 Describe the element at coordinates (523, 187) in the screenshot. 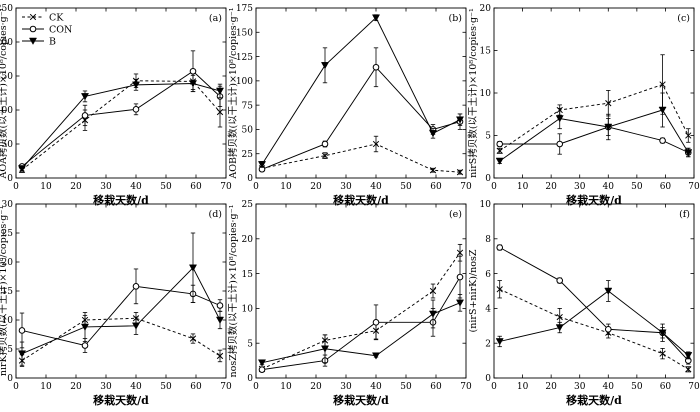

I see `x-tick-label-2-1: 10` at that location.